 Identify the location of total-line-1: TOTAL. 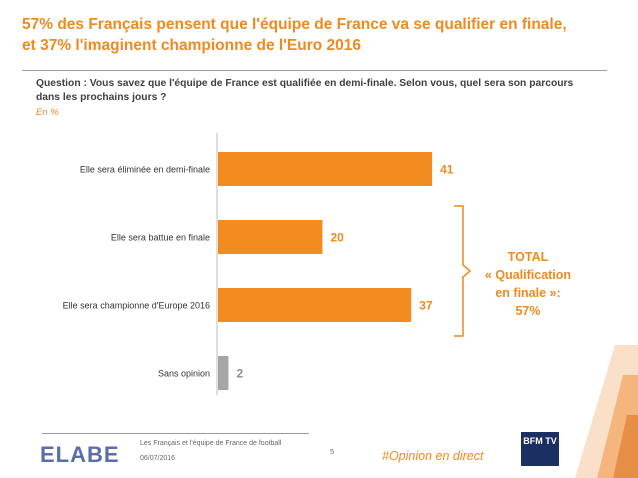
(528, 257).